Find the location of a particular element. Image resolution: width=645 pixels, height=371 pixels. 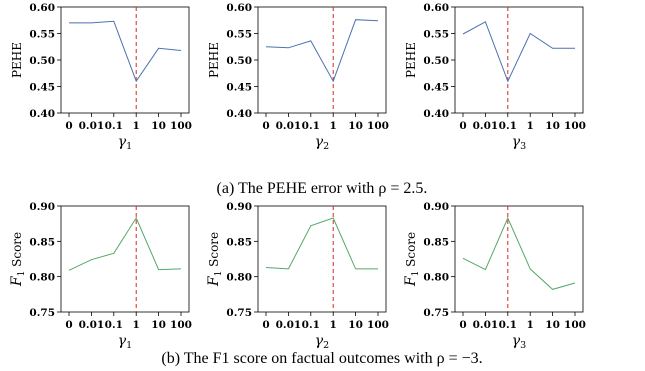

subplot-4: 0.75 0.80 0.85 0.90 0 0.01 0.1 1 10 100 γ1 F1 Score is located at coordinates (100, 276).